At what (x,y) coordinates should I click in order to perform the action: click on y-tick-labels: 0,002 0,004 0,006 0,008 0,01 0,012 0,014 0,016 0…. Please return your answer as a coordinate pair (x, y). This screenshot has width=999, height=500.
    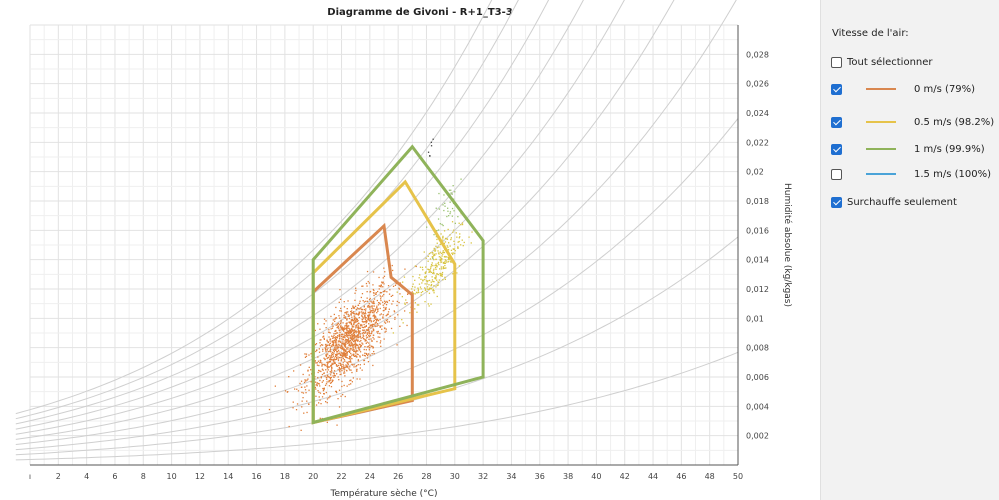
    Looking at the image, I should click on (757, 245).